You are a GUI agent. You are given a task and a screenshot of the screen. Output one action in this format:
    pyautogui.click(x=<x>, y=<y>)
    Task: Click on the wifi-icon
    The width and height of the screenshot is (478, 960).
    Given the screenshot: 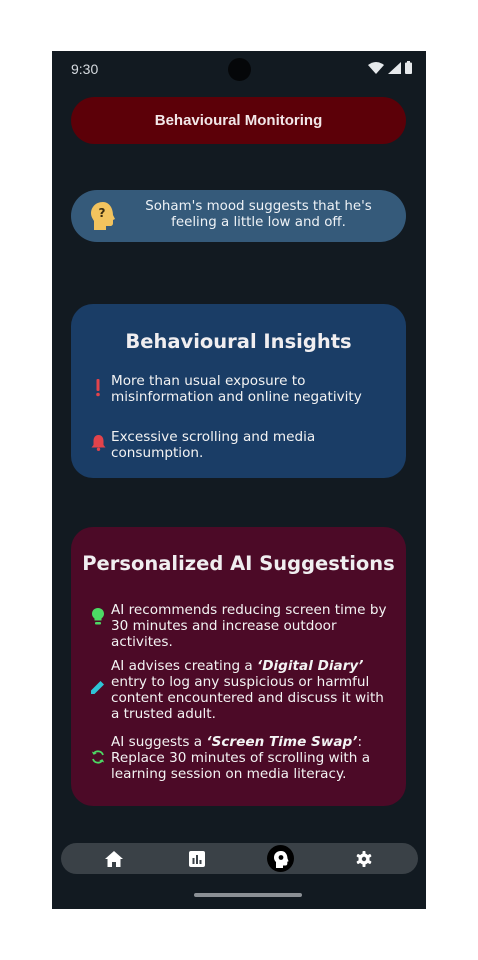 What is the action you would take?
    pyautogui.click(x=376, y=69)
    